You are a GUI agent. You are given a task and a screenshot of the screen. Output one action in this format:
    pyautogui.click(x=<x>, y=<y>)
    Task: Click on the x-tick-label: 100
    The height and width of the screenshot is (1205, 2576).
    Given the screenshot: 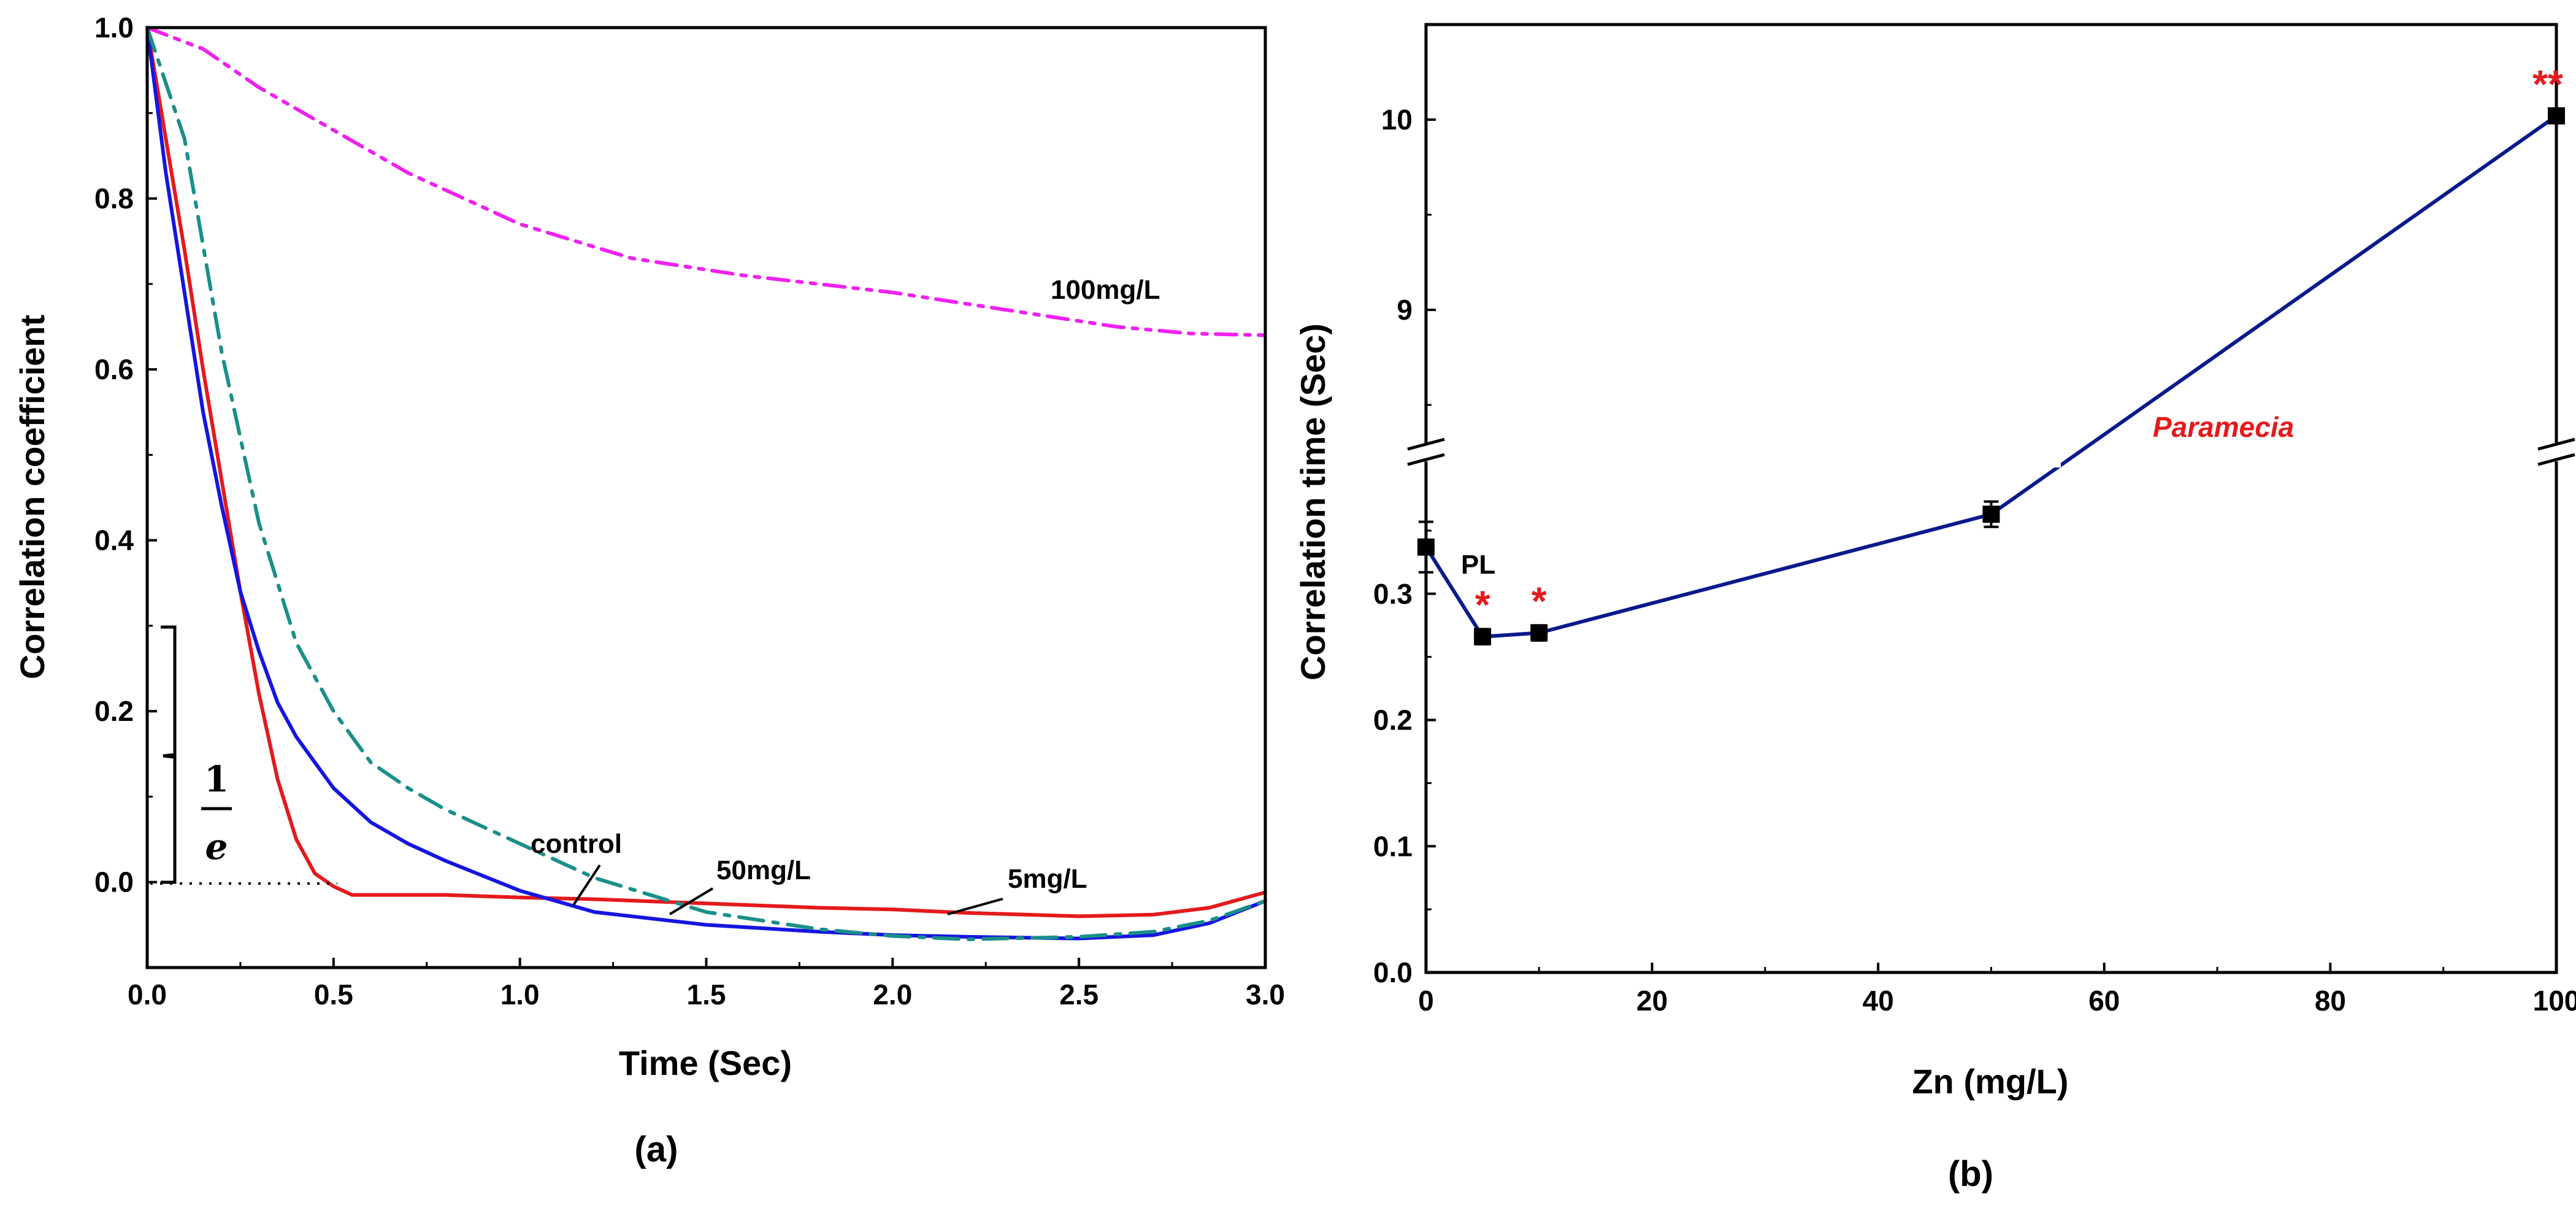 What is the action you would take?
    pyautogui.click(x=2554, y=1001)
    